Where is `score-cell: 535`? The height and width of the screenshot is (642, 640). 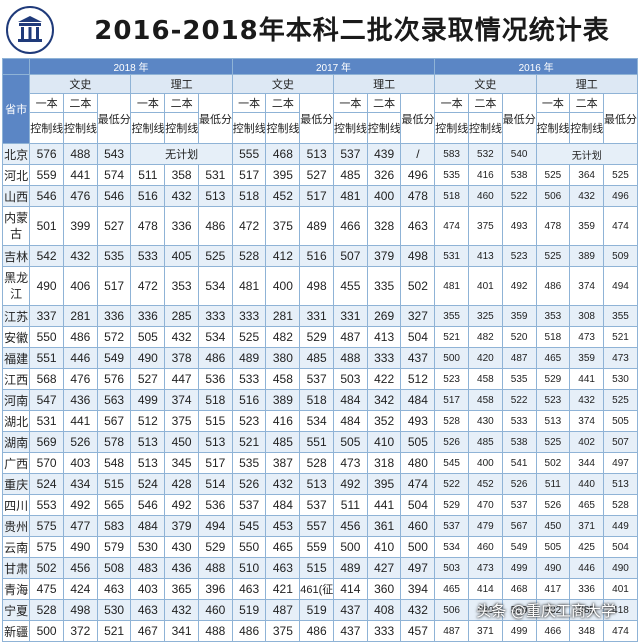 score-cell: 535 is located at coordinates (249, 463).